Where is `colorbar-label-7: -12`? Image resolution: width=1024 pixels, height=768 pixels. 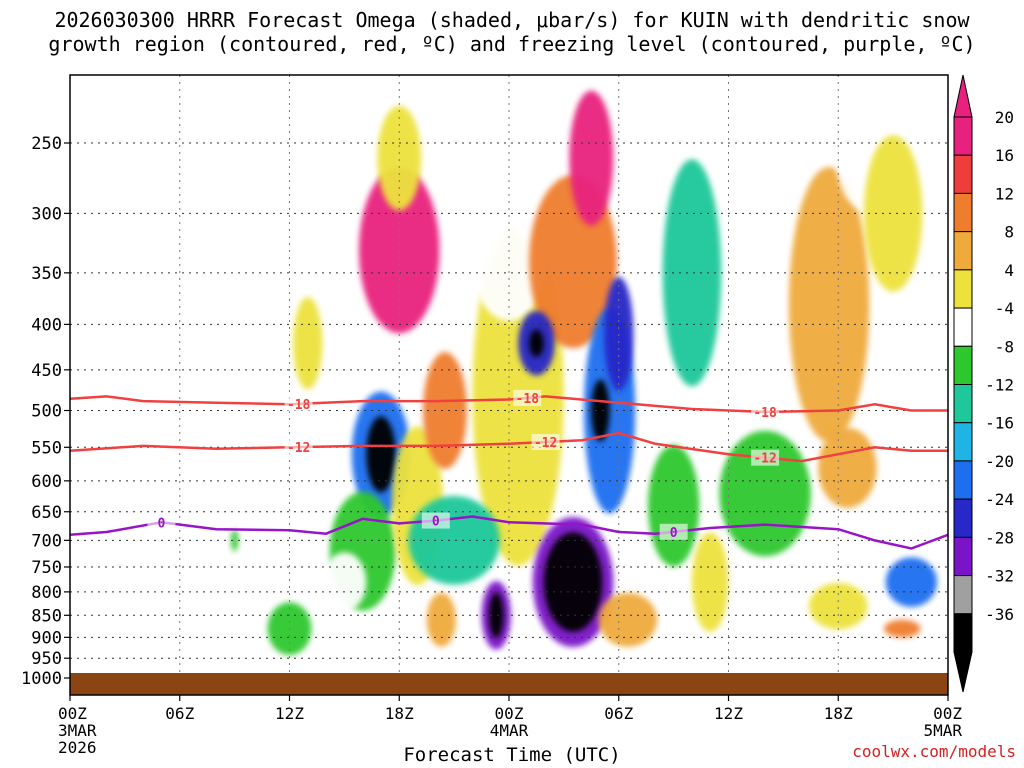
colorbar-label-7: -12 is located at coordinates (999, 385).